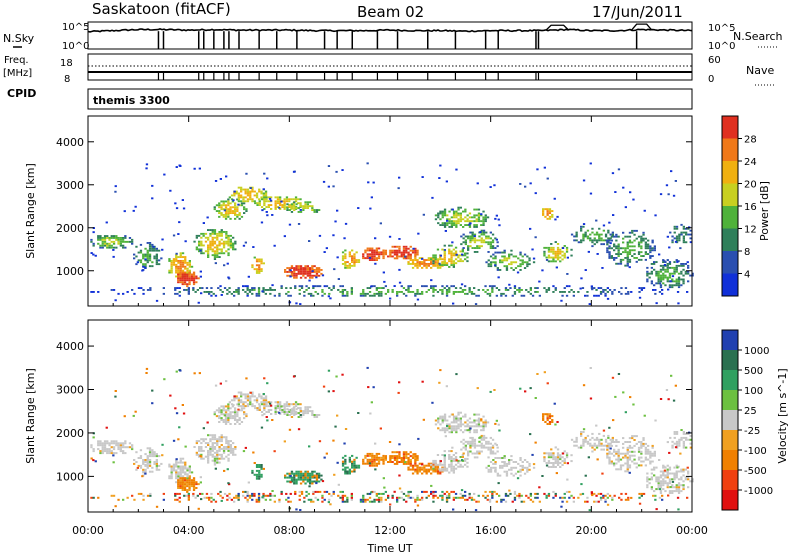 This screenshot has width=800, height=558. What do you see at coordinates (390, 35) in the screenshot?
I see `noise-panel-frame` at bounding box center [390, 35].